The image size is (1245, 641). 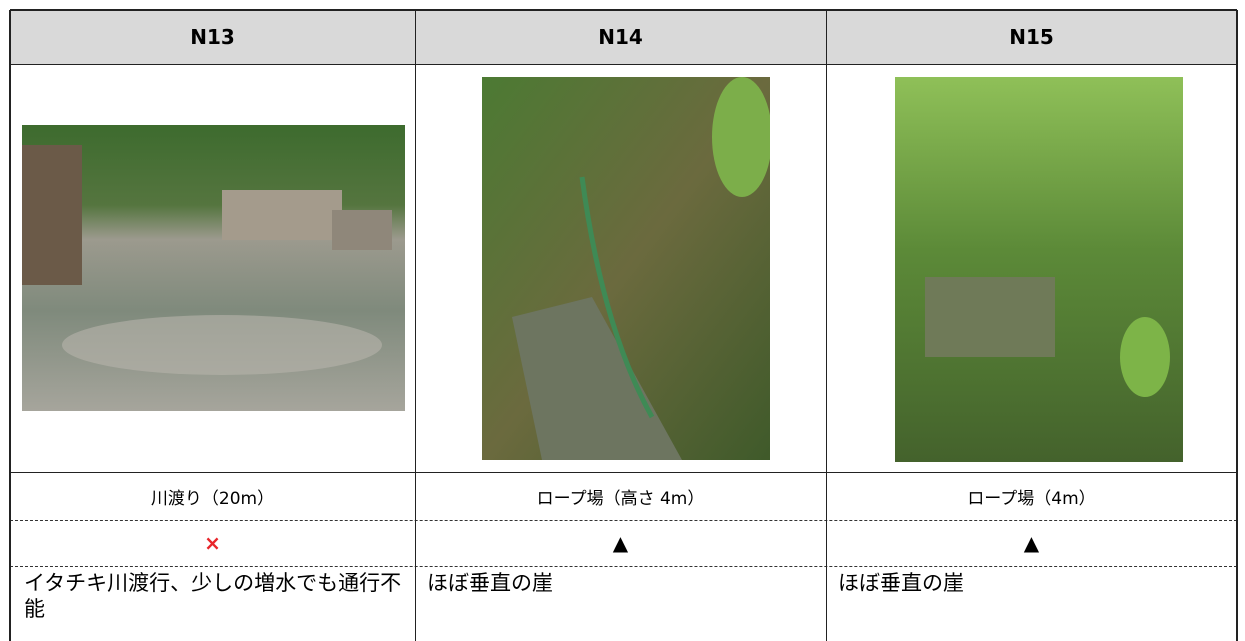 What do you see at coordinates (212, 543) in the screenshot?
I see `rating-mark: ×` at bounding box center [212, 543].